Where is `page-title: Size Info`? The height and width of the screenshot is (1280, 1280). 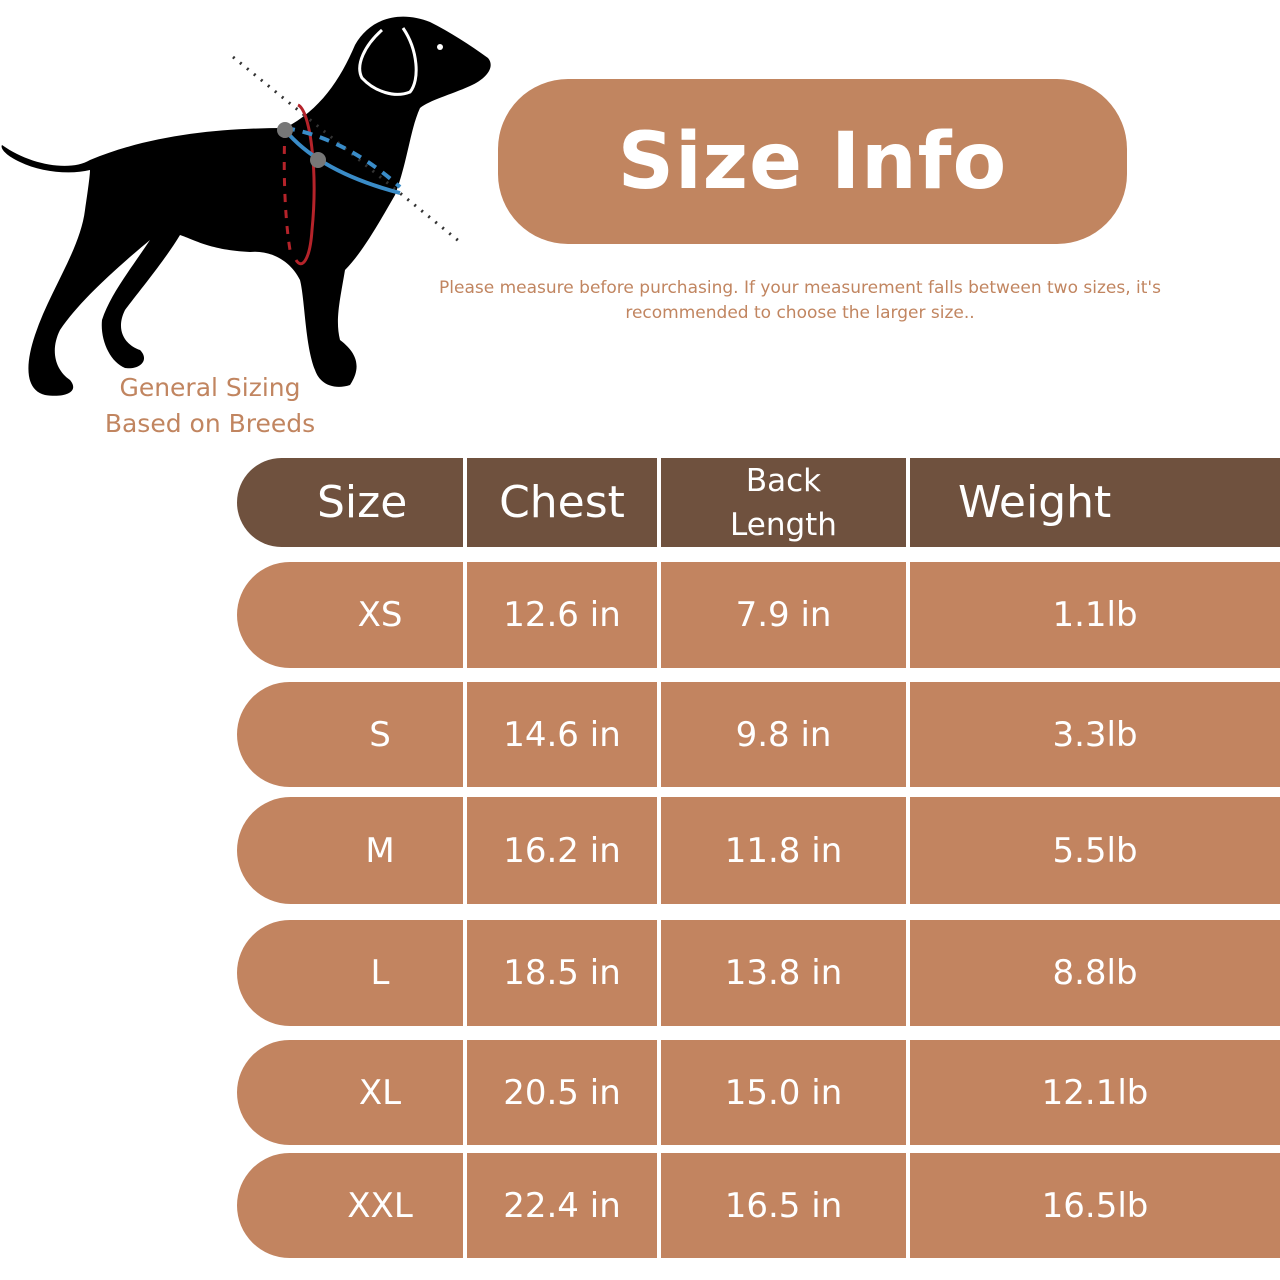 page-title: Size Info is located at coordinates (812, 161).